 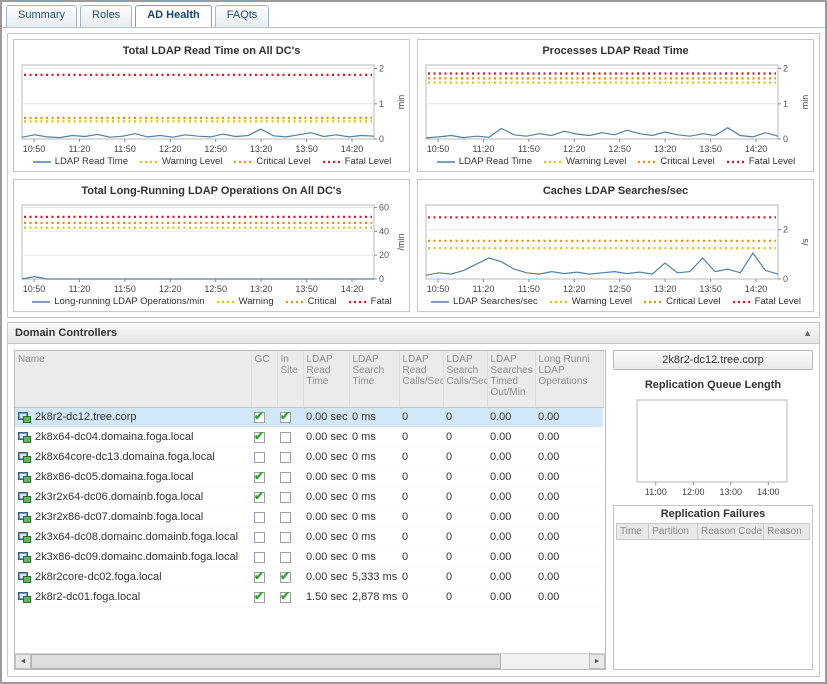 I want to click on dc-name-label: 2k8x86-dc05.domaina.foga.local, so click(x=114, y=477).